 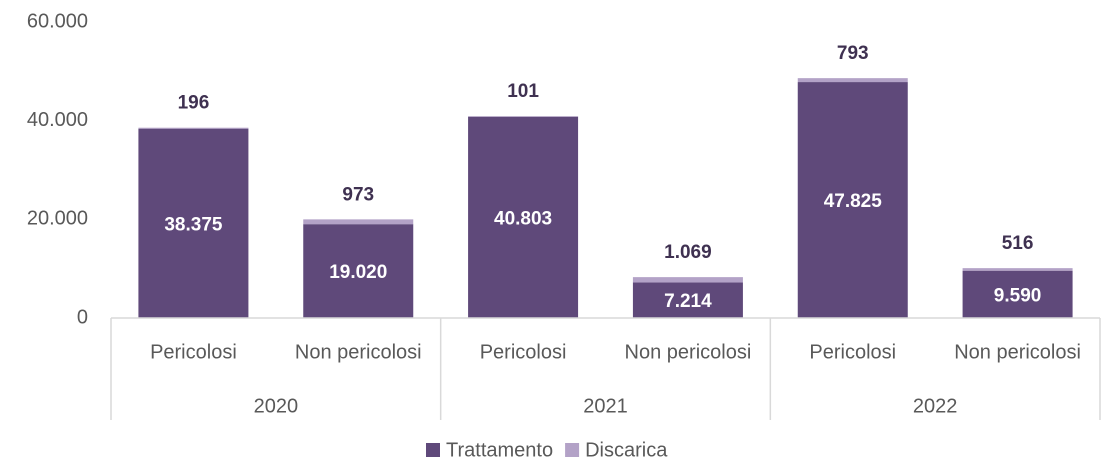 I want to click on legend-label: Discarica, so click(x=626, y=449).